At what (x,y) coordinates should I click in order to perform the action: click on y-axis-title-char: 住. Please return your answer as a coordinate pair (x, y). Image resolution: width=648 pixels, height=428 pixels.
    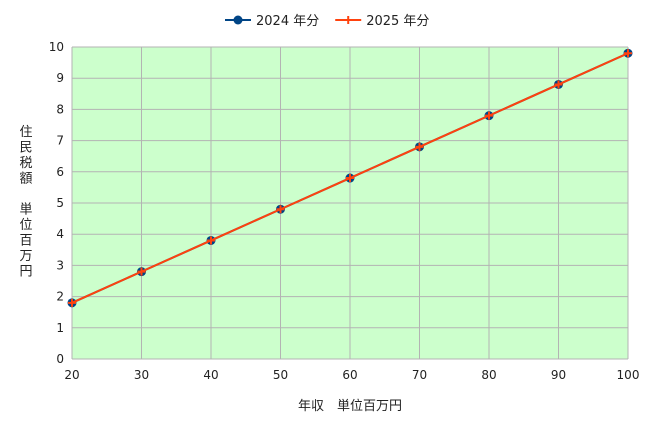
    Looking at the image, I should click on (25, 132).